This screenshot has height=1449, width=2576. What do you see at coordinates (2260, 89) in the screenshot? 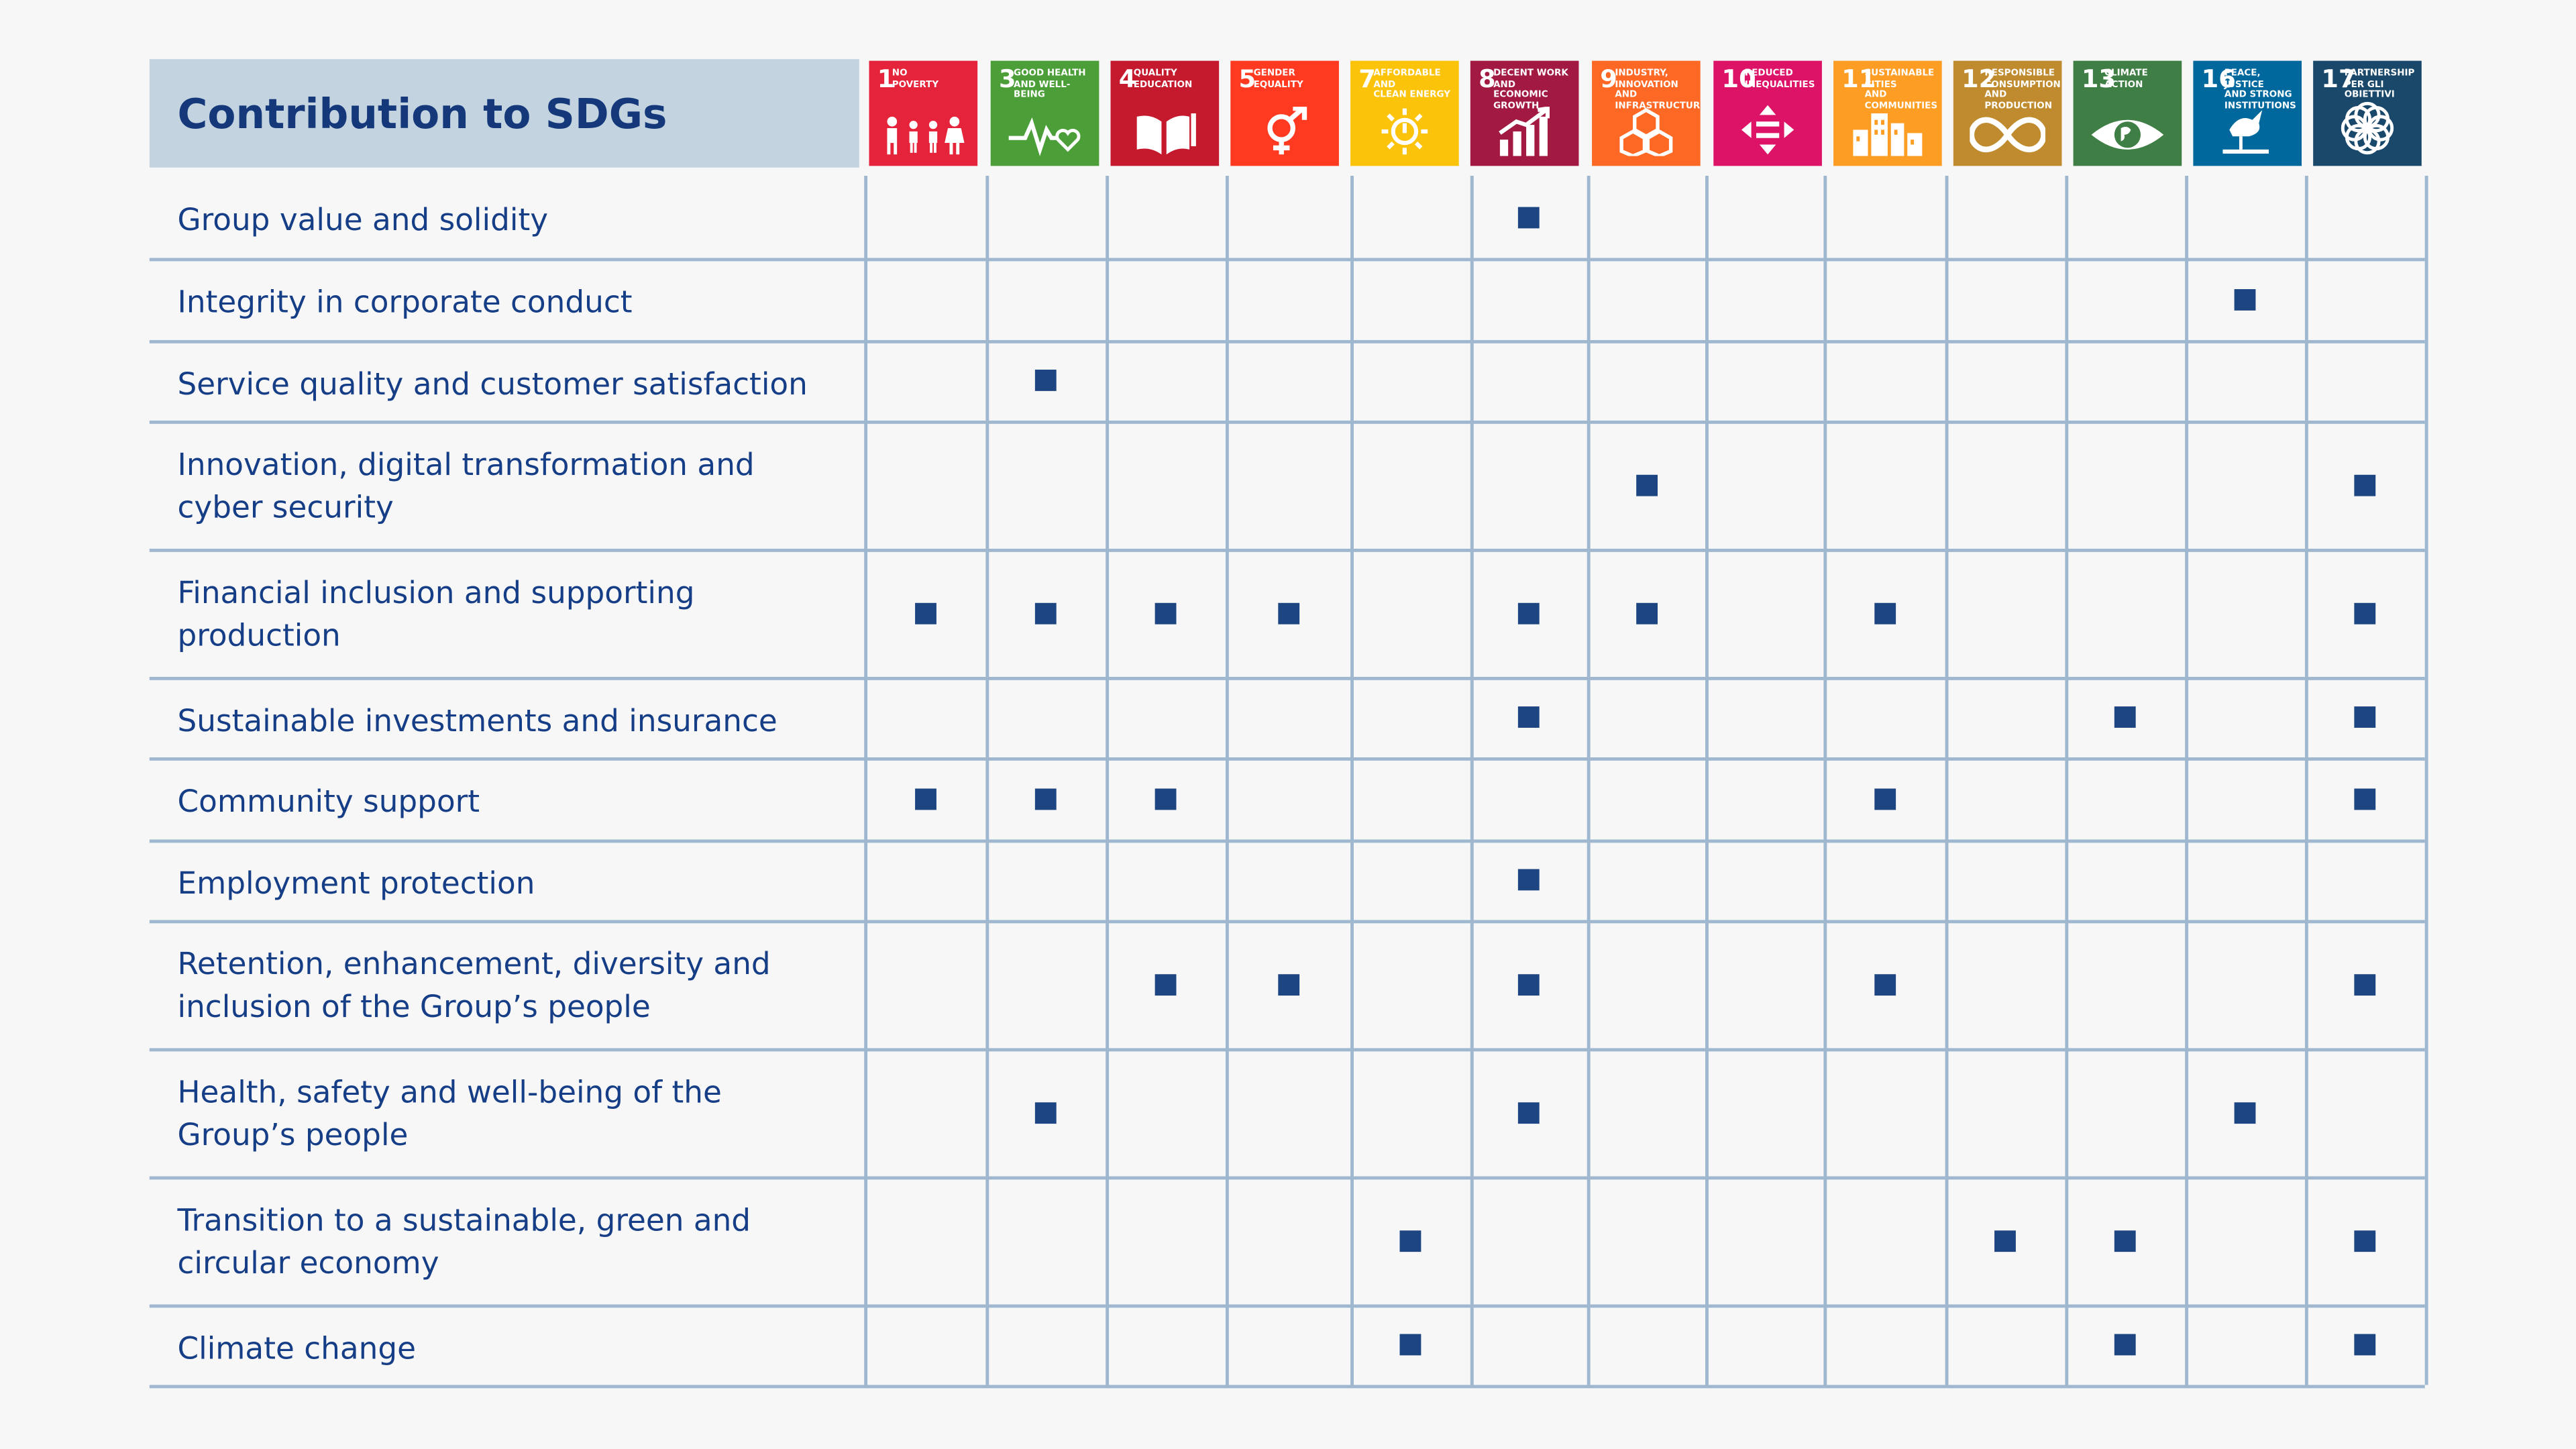
I see `sdg-label: Peace, justice and strong institutions` at bounding box center [2260, 89].